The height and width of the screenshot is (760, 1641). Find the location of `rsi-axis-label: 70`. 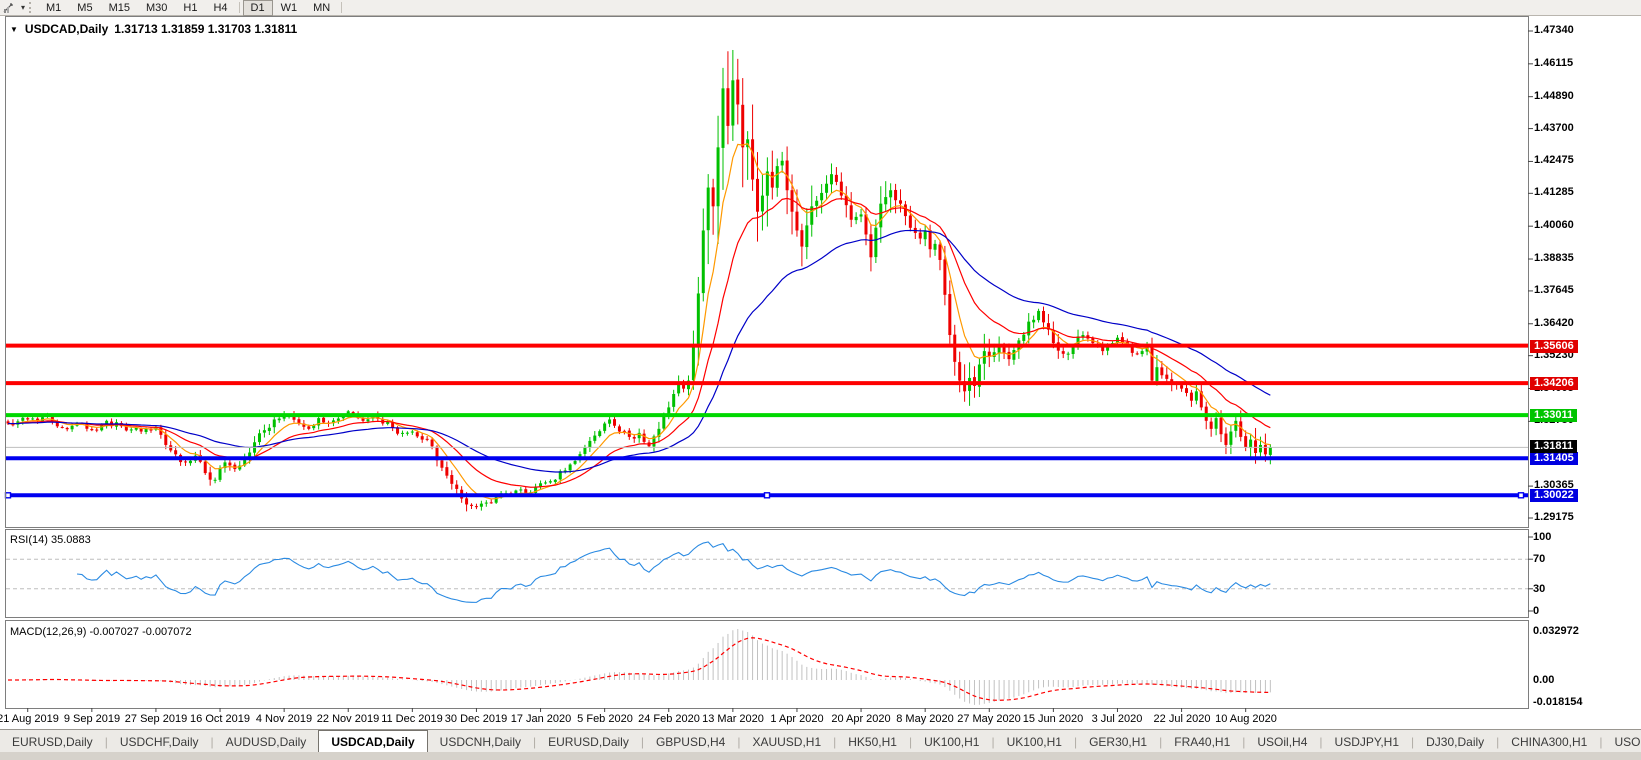

rsi-axis-label: 70 is located at coordinates (1539, 559).